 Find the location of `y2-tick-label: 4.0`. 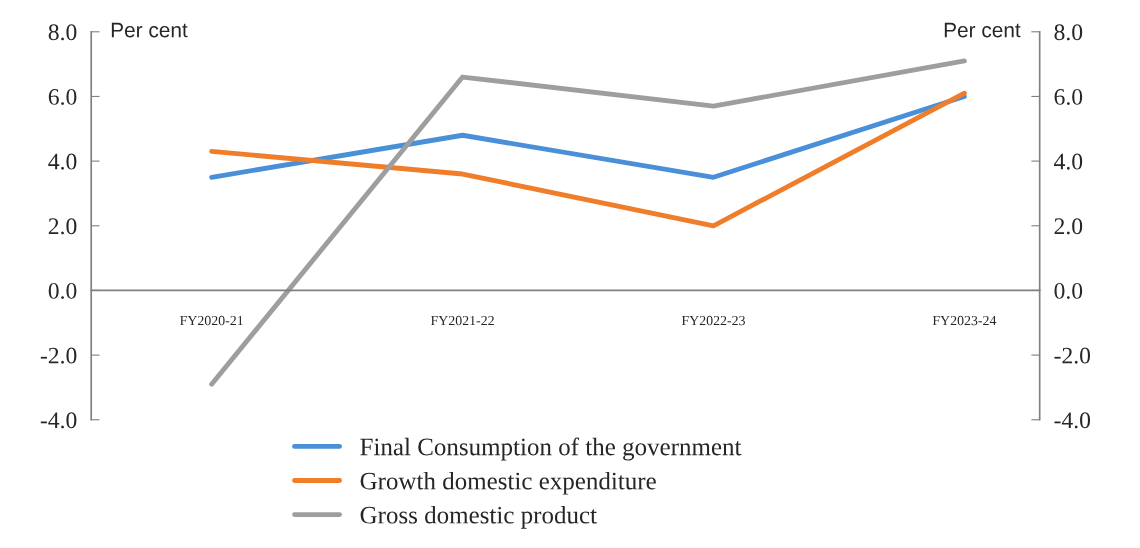

y2-tick-label: 4.0 is located at coordinates (1068, 161).